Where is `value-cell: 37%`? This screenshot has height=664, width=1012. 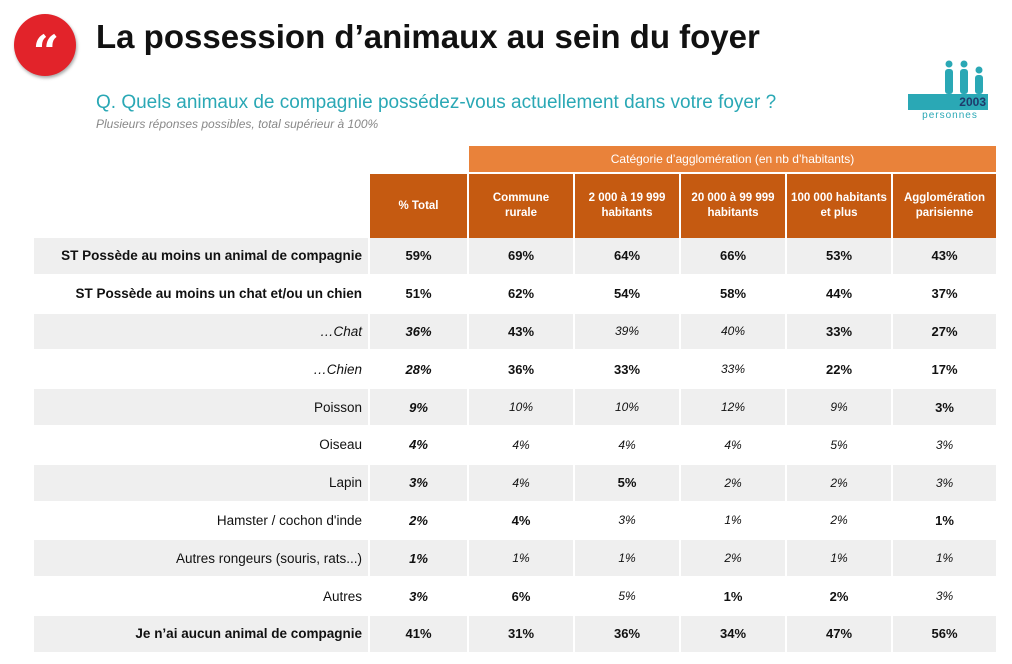
value-cell: 37% is located at coordinates (944, 294).